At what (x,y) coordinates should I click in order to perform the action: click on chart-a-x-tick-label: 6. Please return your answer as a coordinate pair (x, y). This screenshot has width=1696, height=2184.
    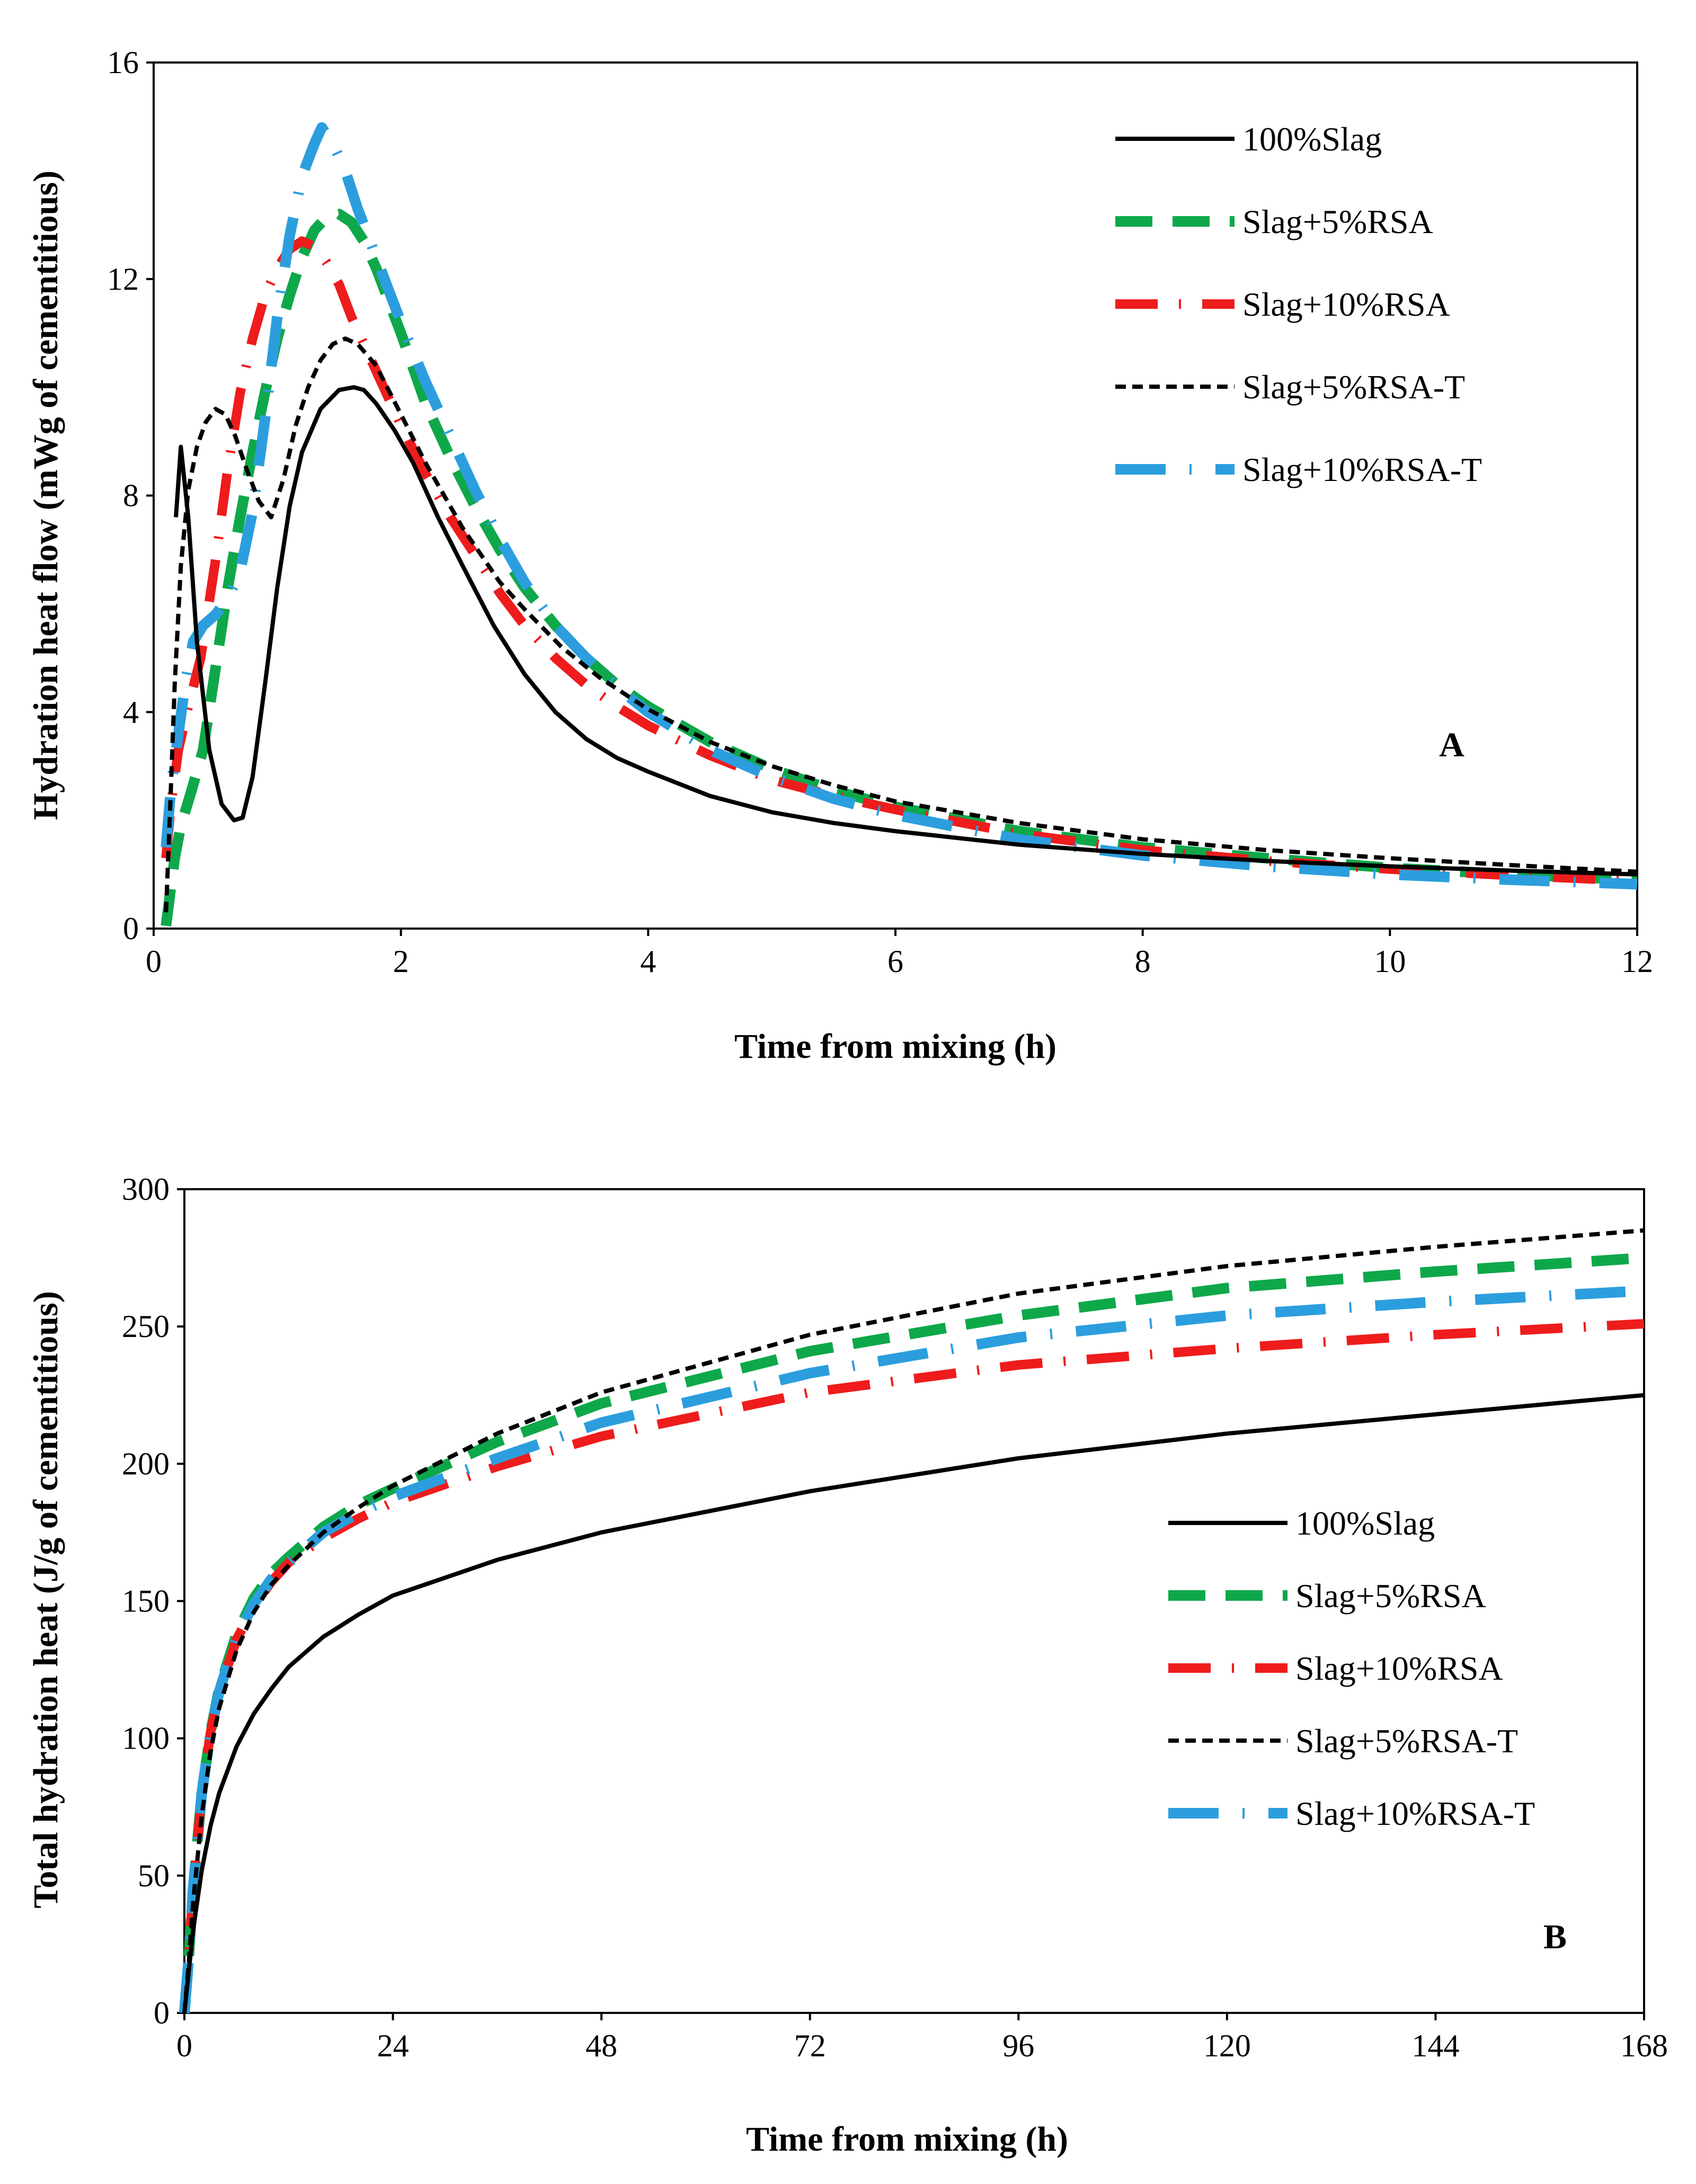
    Looking at the image, I should click on (895, 961).